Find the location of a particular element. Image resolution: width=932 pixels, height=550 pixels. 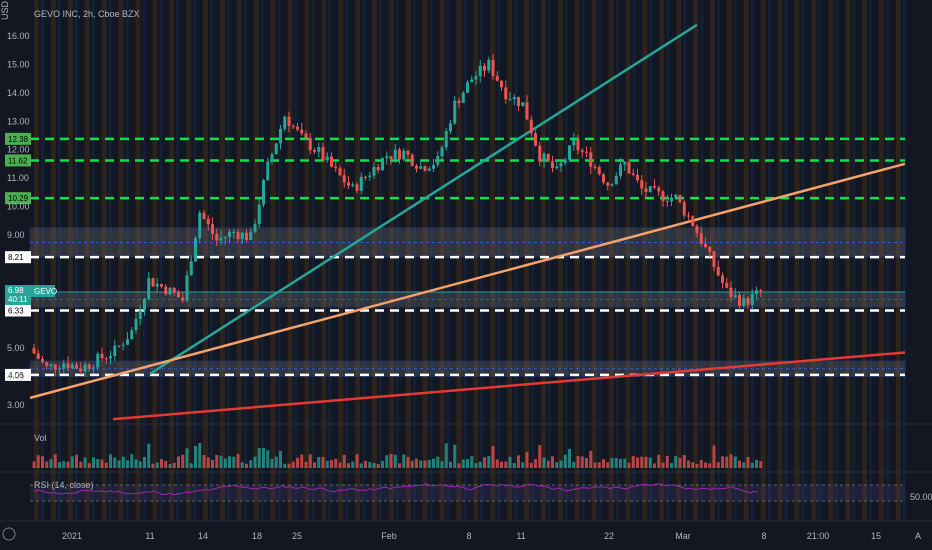

current-price-badge is located at coordinates (18, 295).